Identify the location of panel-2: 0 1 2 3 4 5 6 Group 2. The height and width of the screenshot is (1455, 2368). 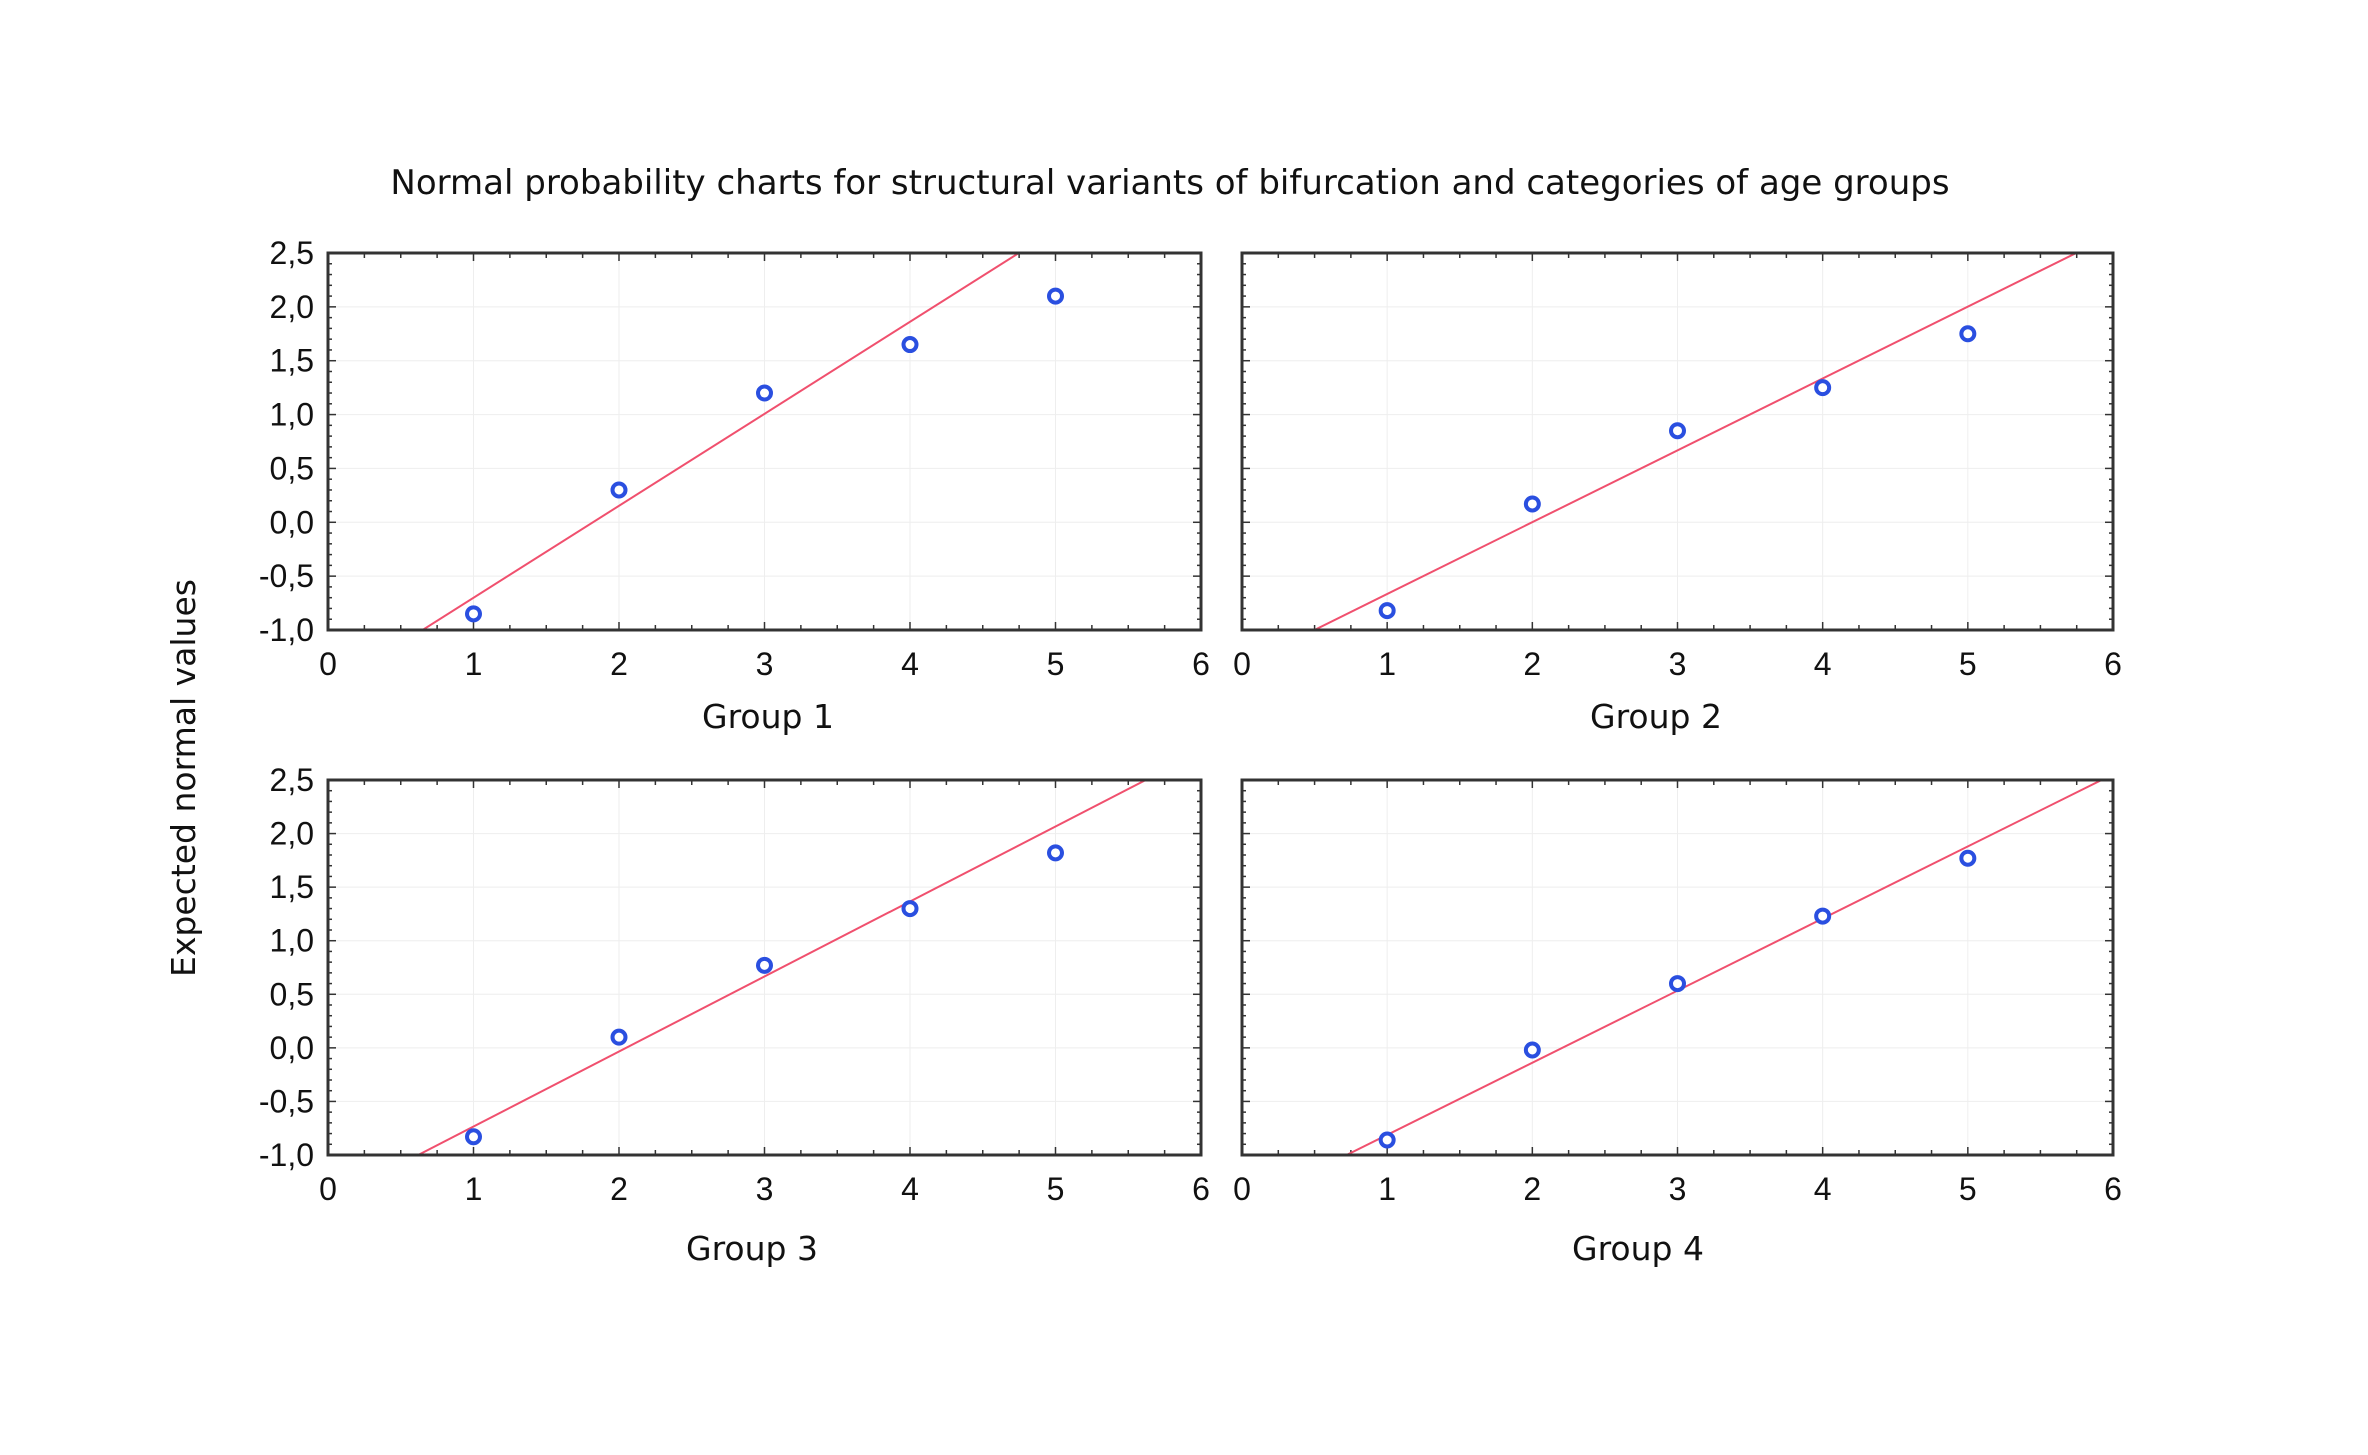
(1677, 493).